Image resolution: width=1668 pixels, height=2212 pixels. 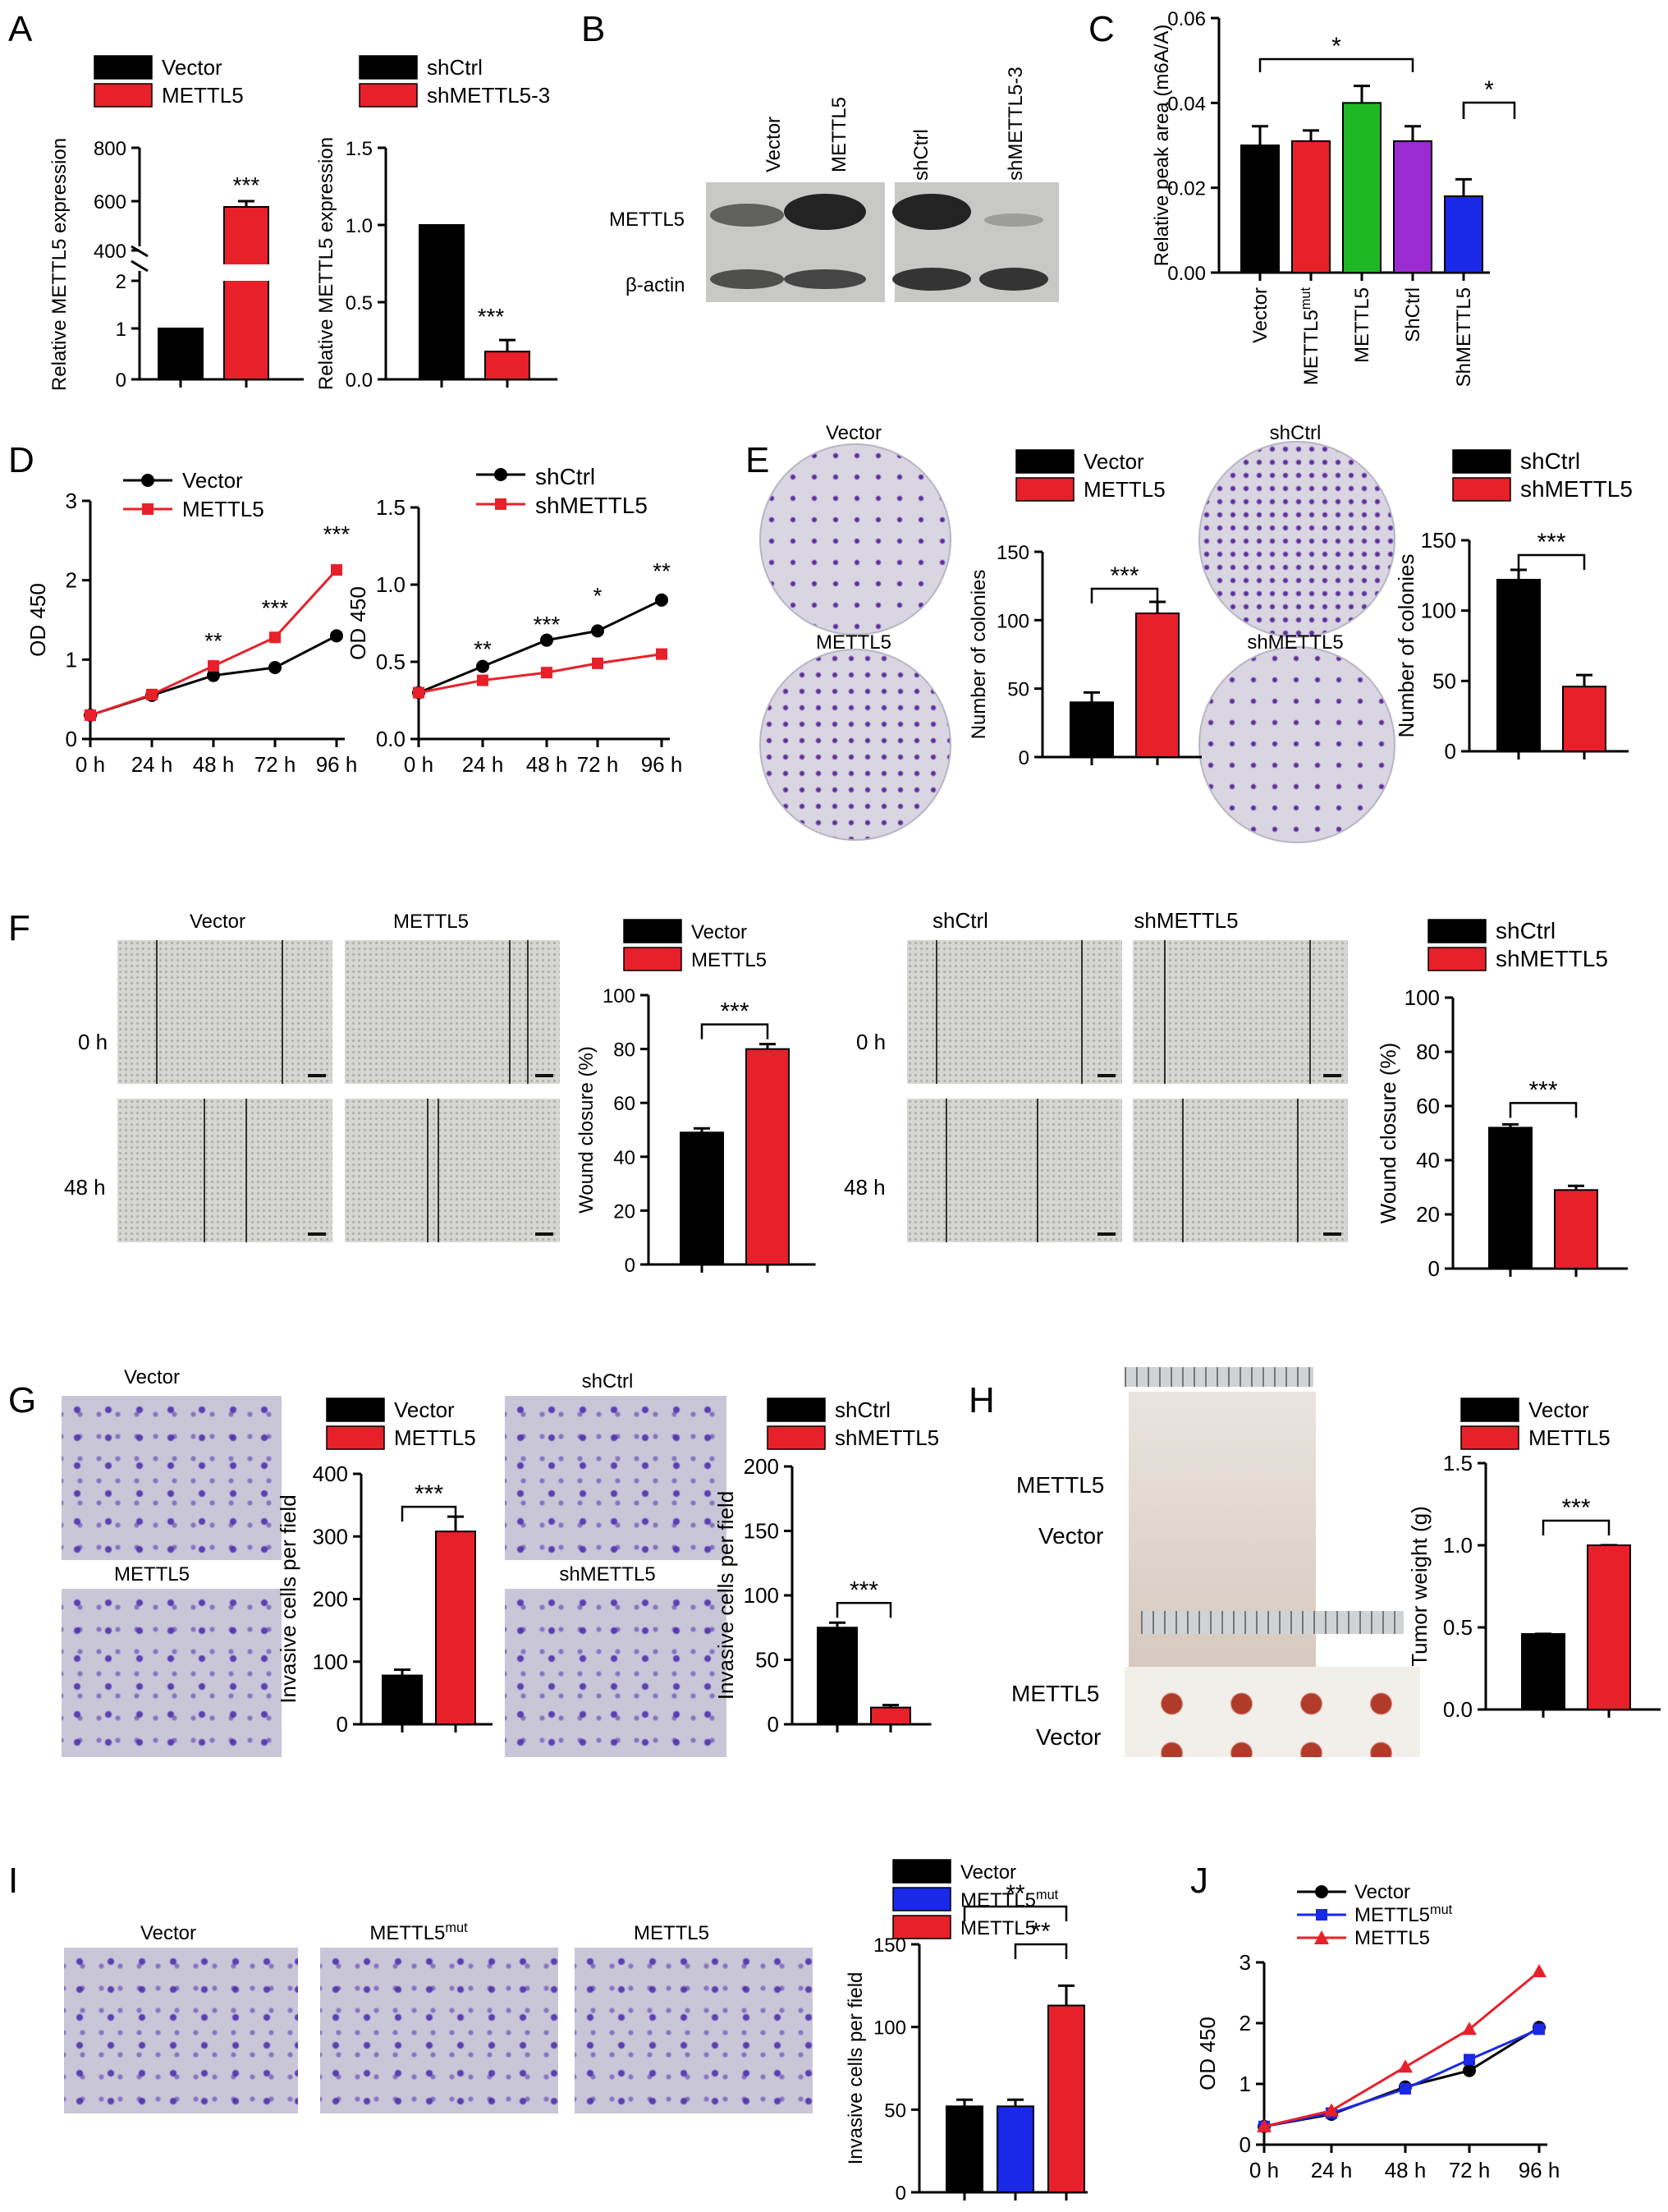 I want to click on panel-letter-A: A, so click(x=20, y=29).